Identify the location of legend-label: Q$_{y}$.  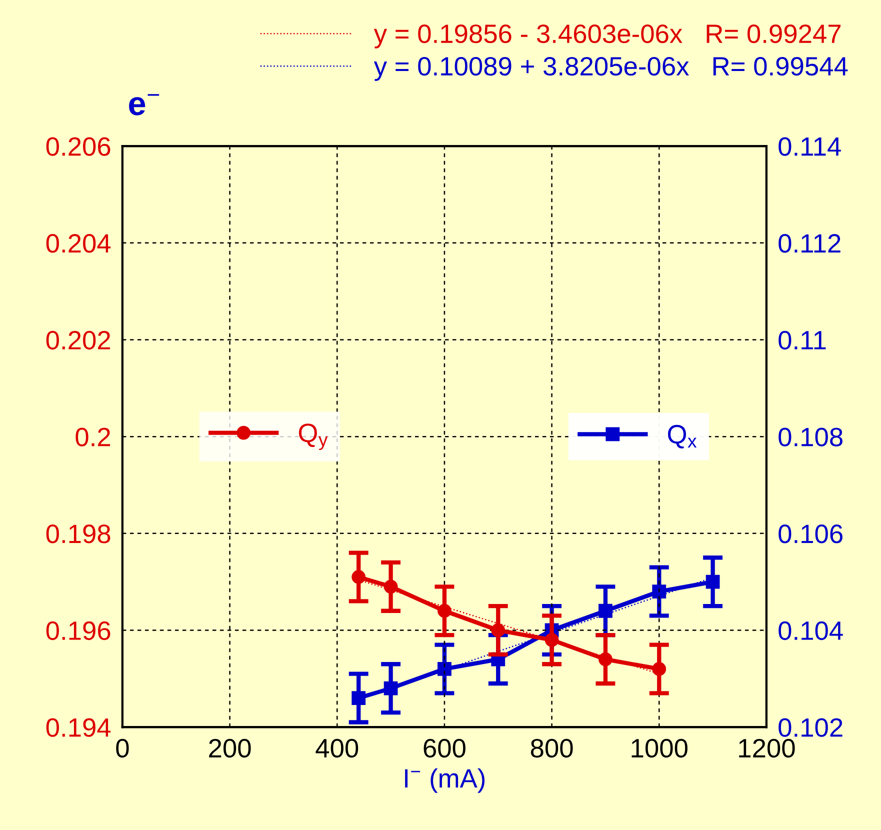
(313, 437).